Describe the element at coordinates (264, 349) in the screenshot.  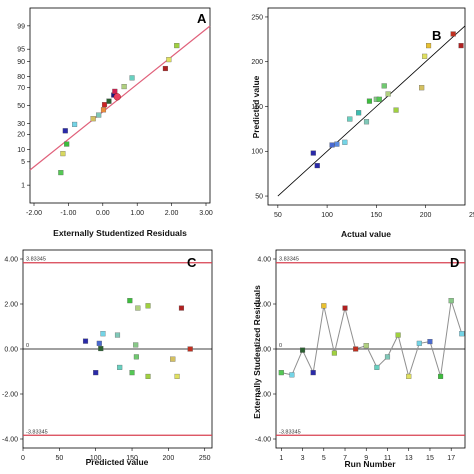
I see `y-tick-label: 0.00` at that location.